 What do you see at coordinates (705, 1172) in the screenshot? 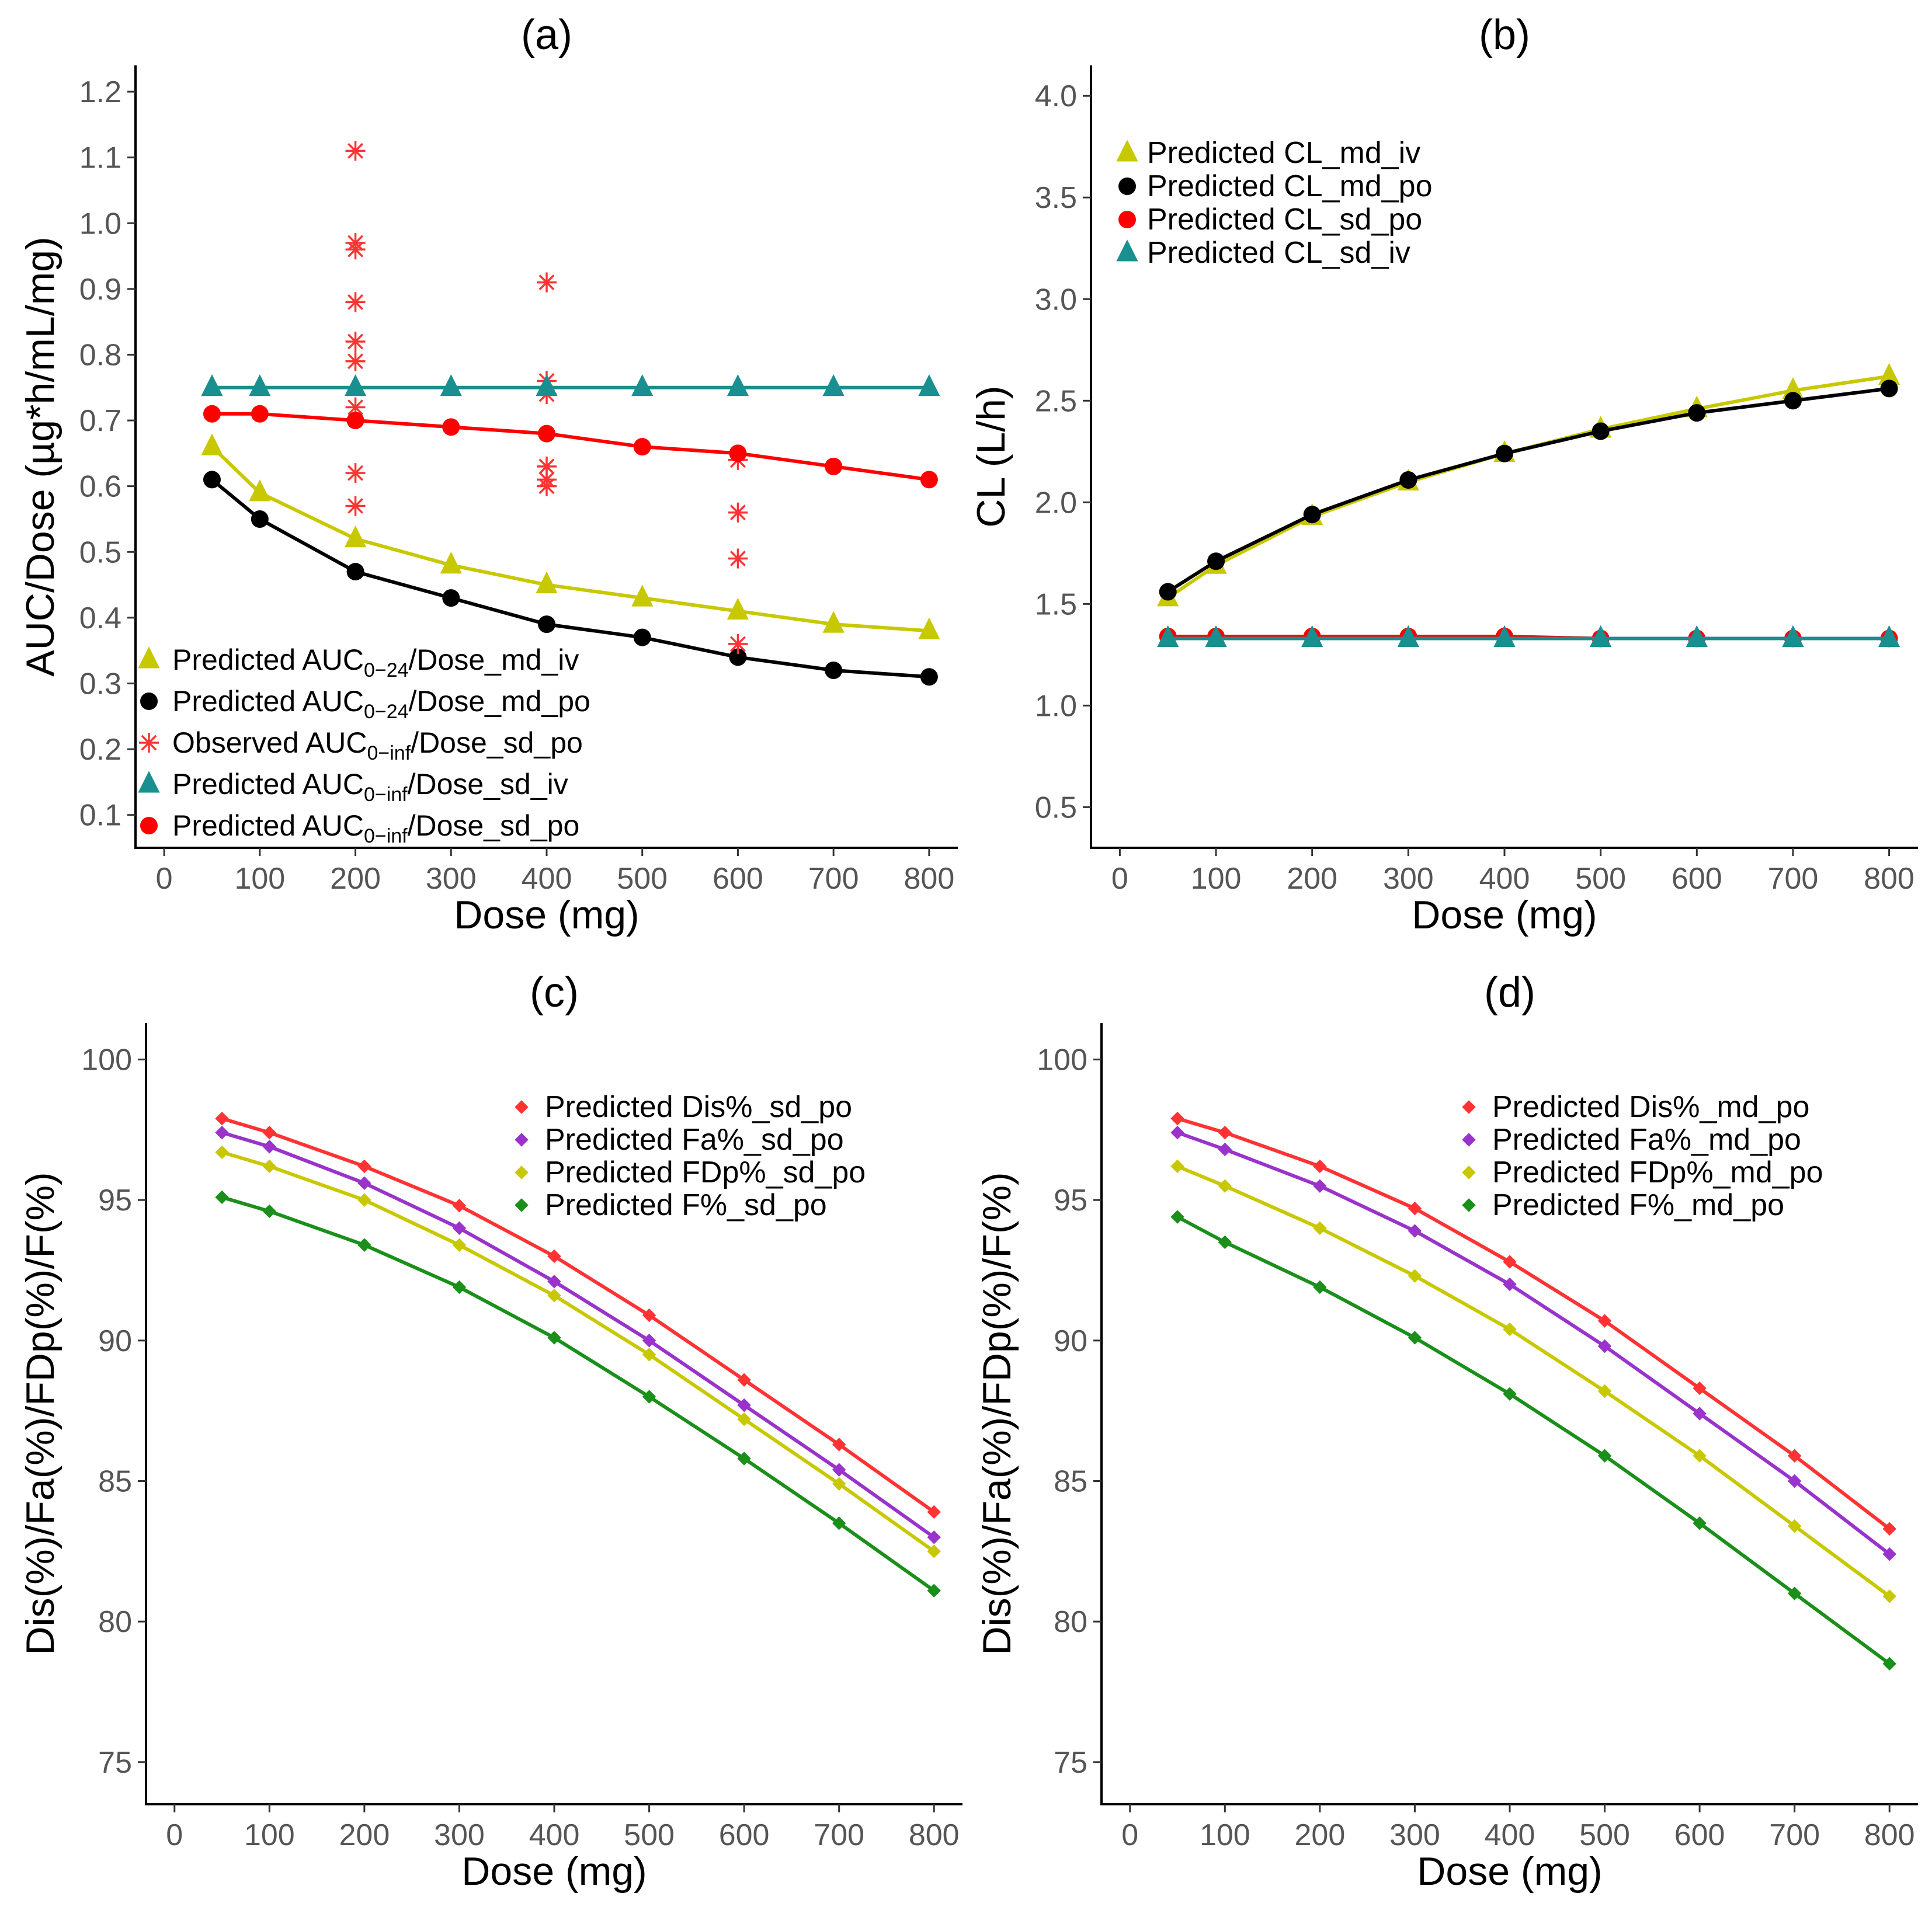
I see `legend-label-main: Predicted FDp%_sd_po` at bounding box center [705, 1172].